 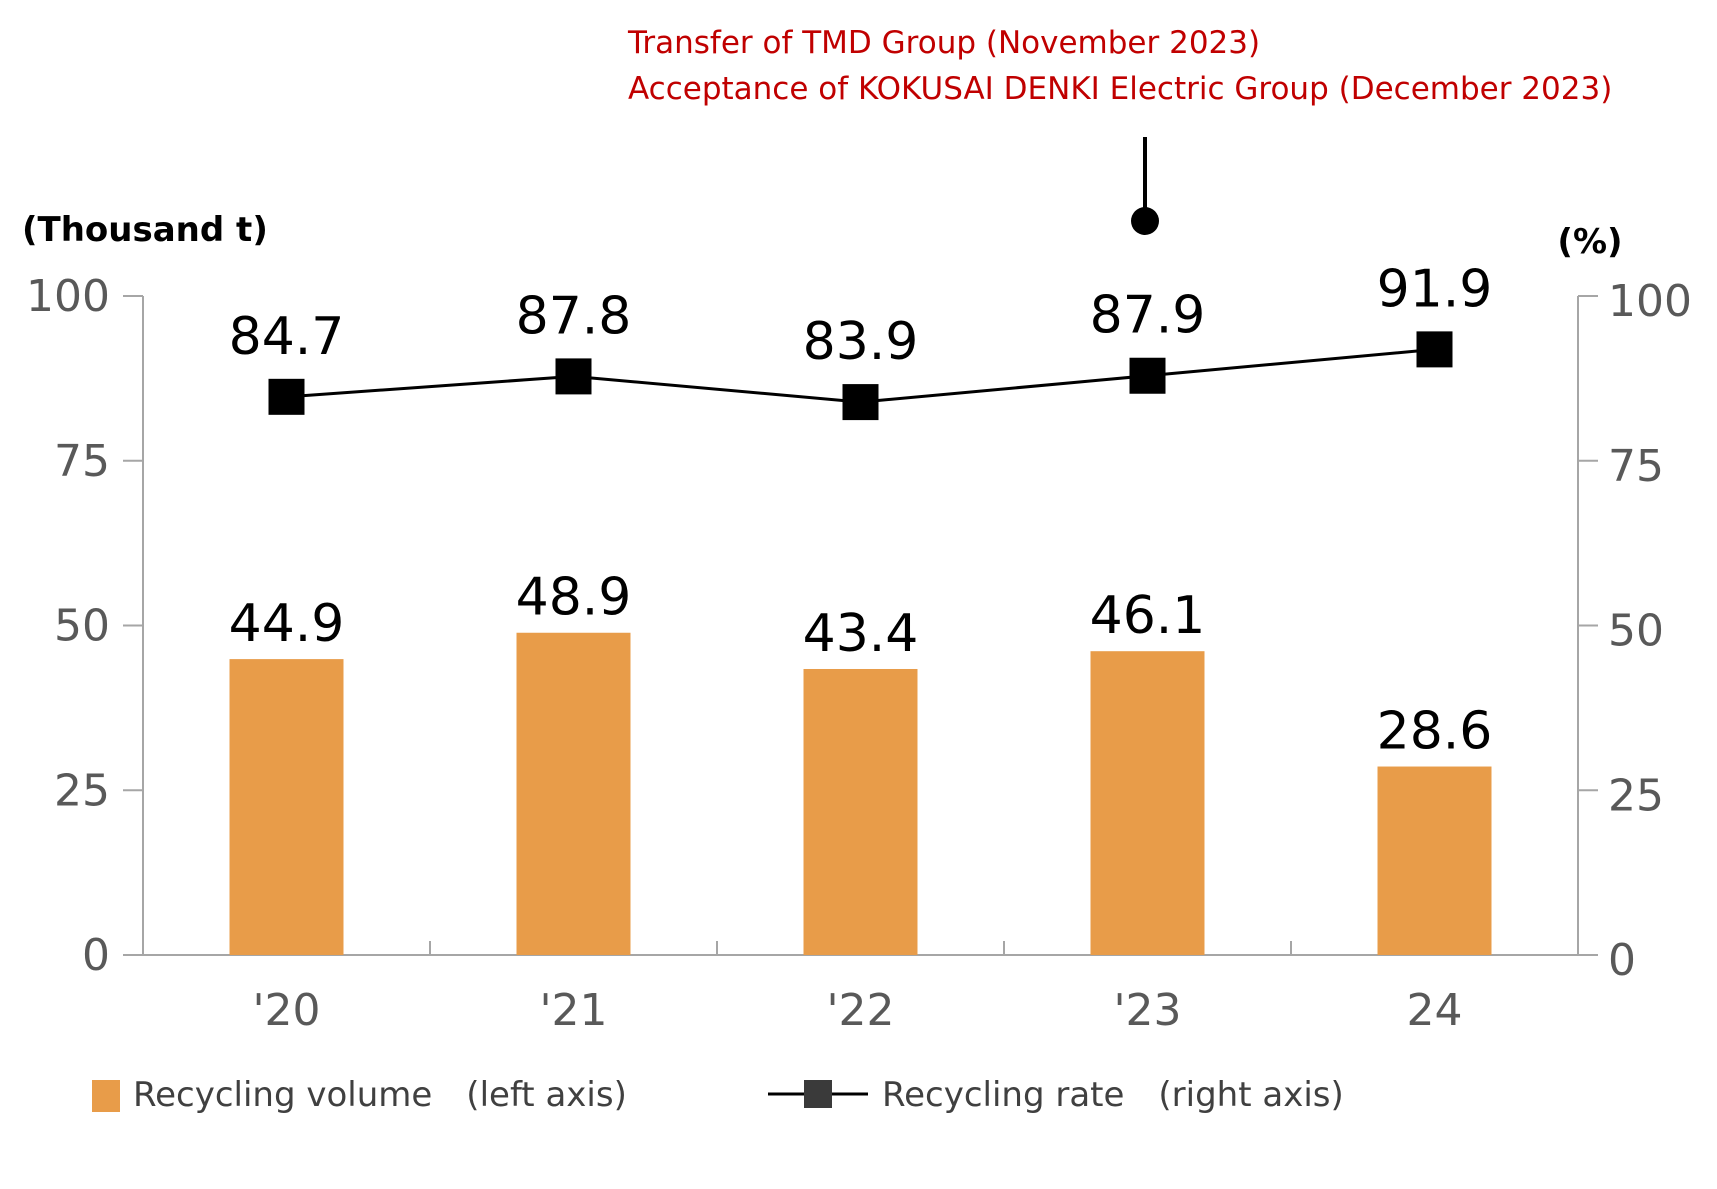 I want to click on annotation-dot, so click(x=1145, y=221).